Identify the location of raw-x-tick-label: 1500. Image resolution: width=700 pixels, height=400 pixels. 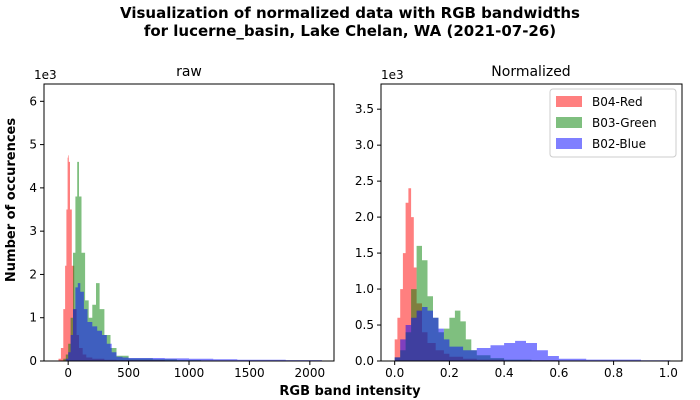
(249, 373).